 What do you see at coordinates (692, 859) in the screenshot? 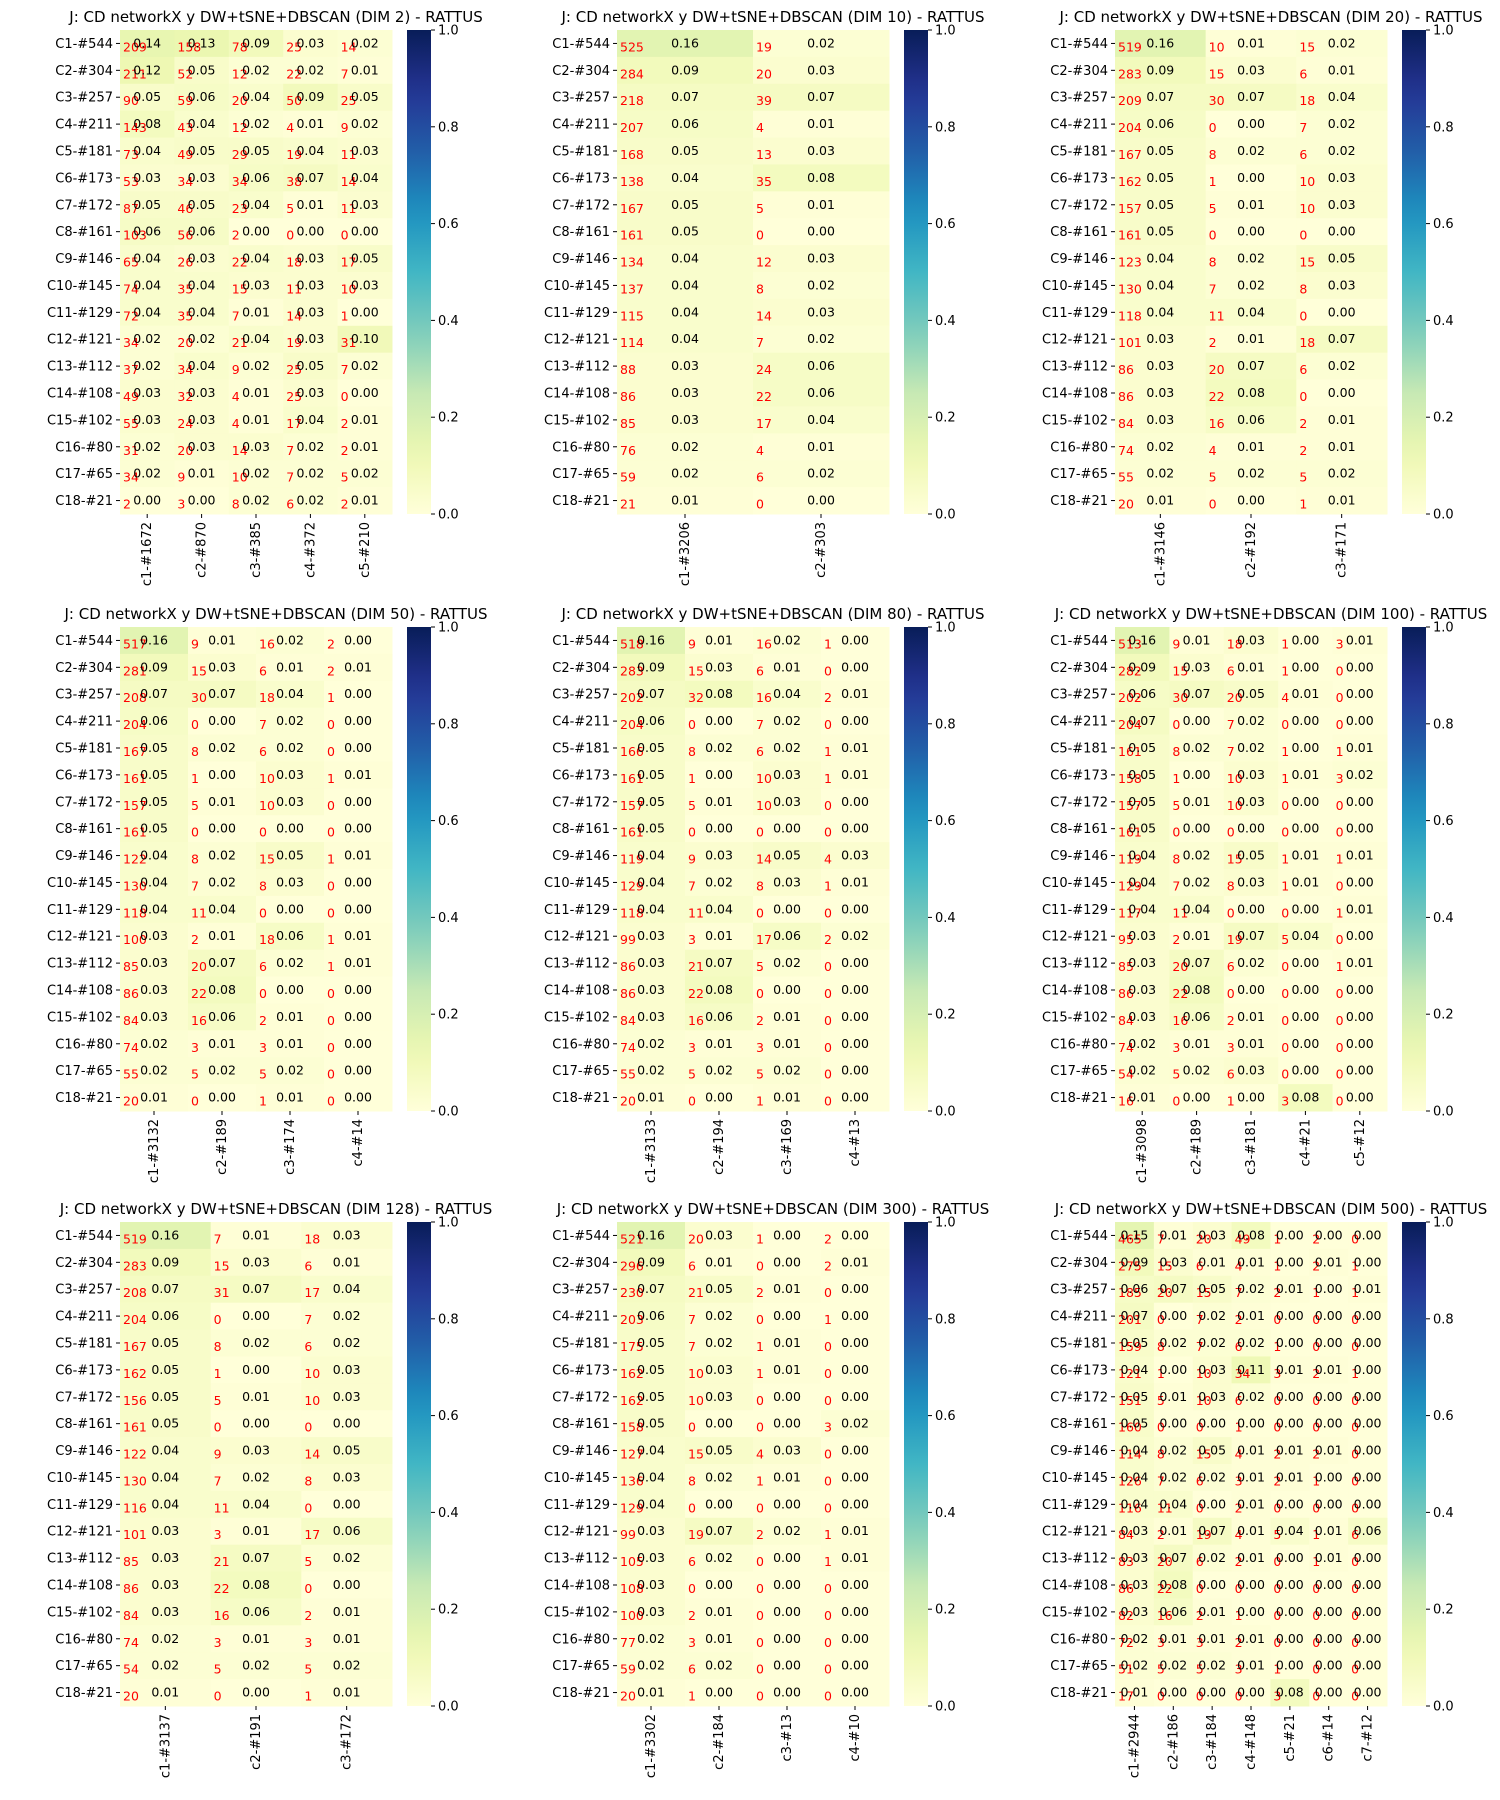
I see `cell-count-label: 9` at bounding box center [692, 859].